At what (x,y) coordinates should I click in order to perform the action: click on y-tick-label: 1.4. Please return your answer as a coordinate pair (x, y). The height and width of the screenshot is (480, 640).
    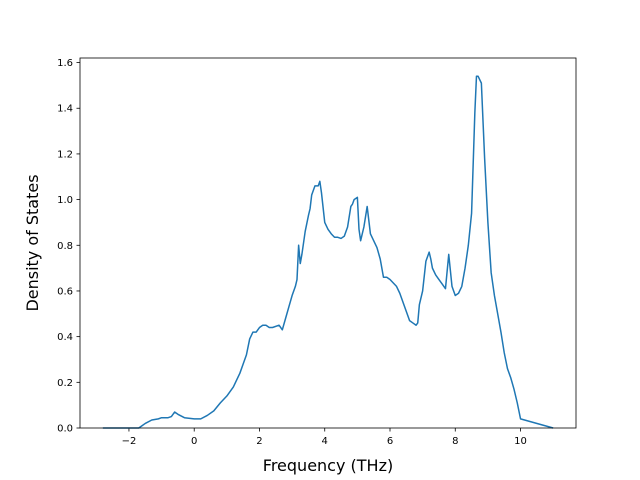
    Looking at the image, I should click on (65, 109).